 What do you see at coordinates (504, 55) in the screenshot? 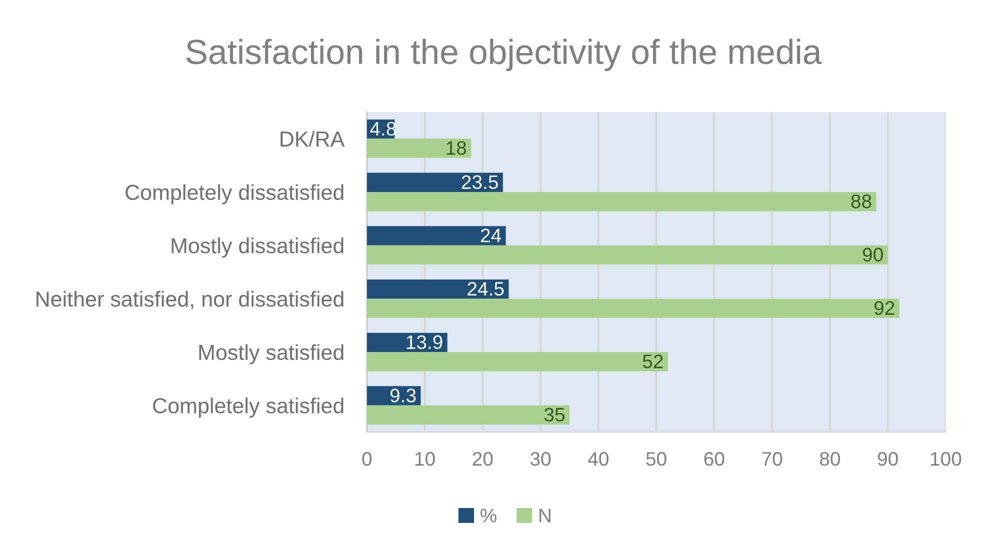
I see `chart-title: Satisfaction in the objectivity of the media` at bounding box center [504, 55].